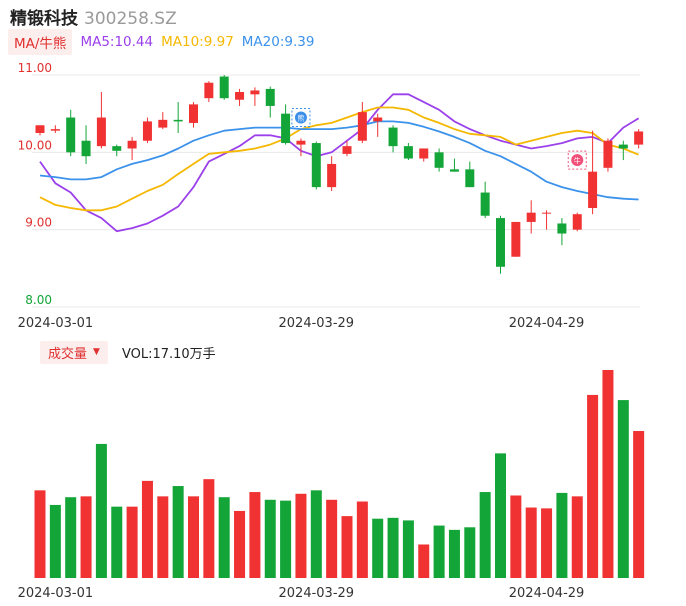 The height and width of the screenshot is (606, 686). I want to click on volume-legend: 成交量 ▼ VOL:17.10万手, so click(128, 352).